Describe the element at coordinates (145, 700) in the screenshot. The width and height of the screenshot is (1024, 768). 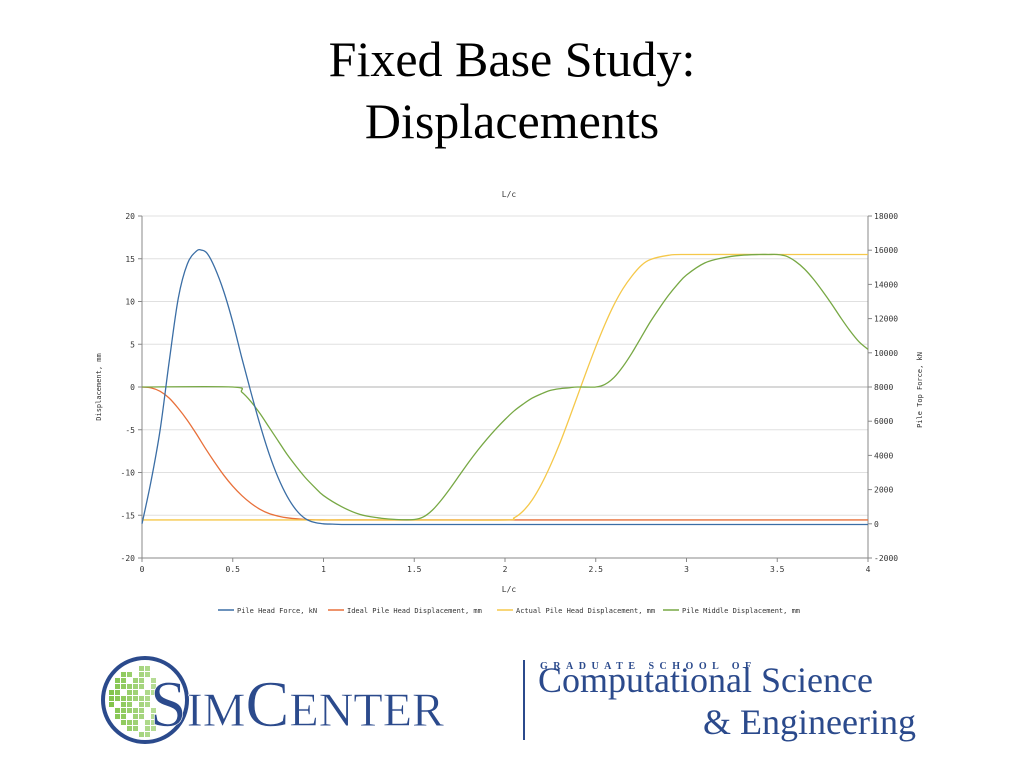
I see `logo-ring` at that location.